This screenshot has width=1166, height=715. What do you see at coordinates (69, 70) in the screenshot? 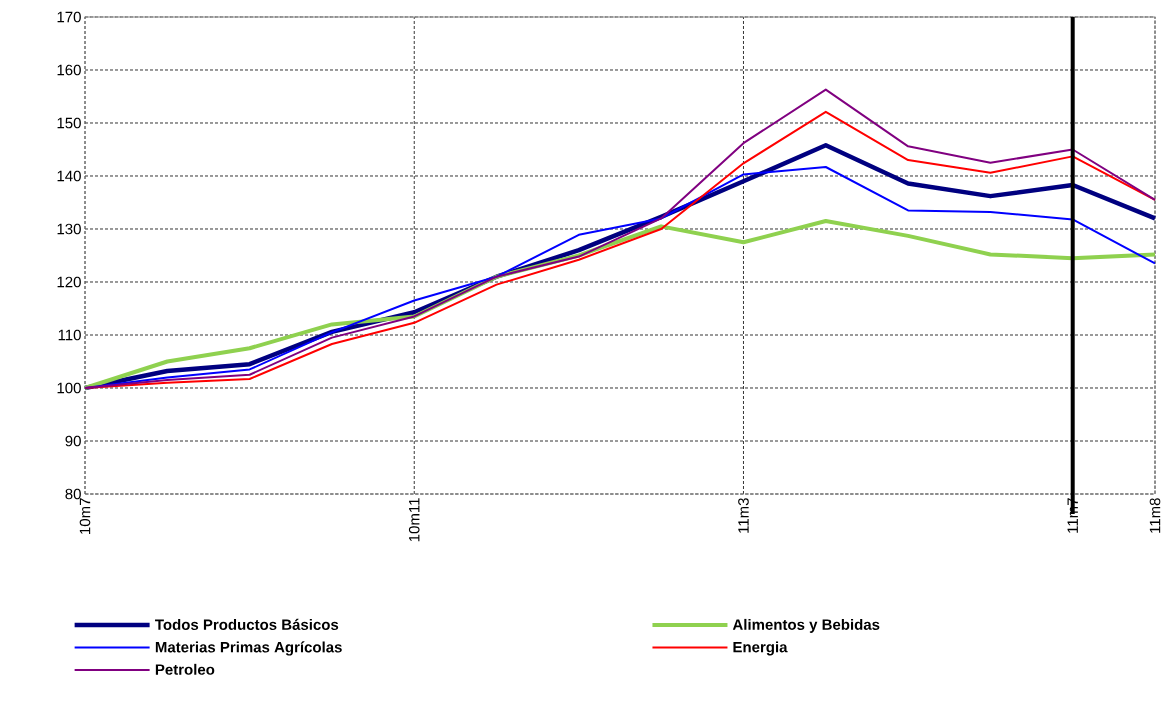
I see `y-tick-label: 160` at bounding box center [69, 70].